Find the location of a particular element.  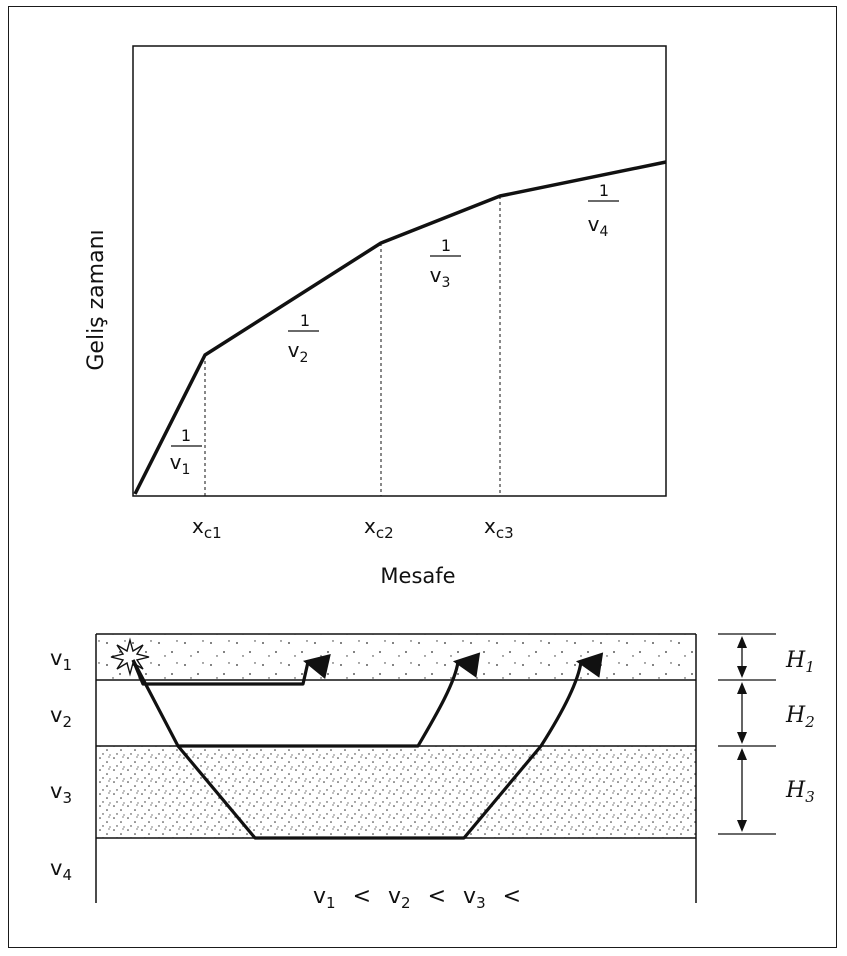

slope-label-2: 1 v2 is located at coordinates (303, 338).